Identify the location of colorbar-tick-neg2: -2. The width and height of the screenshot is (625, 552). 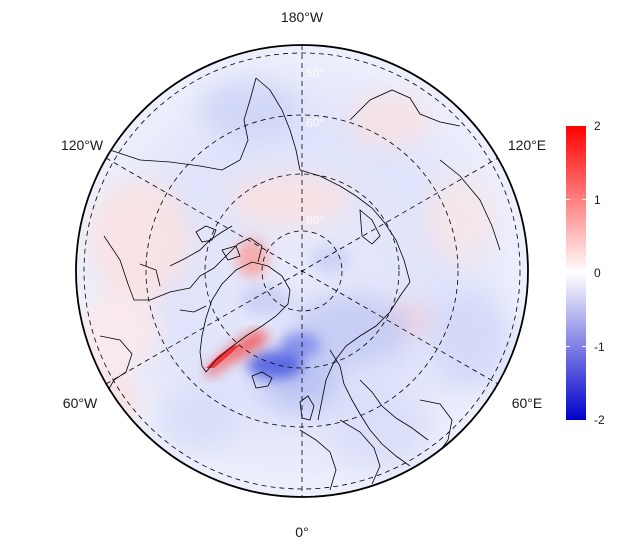
(599, 420).